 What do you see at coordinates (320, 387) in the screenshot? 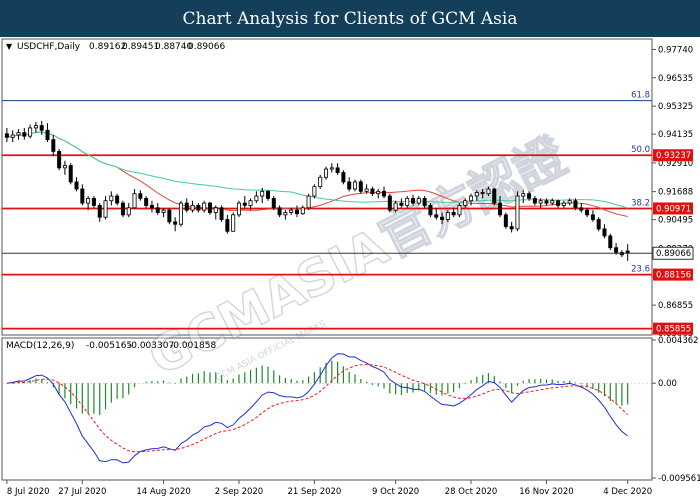
I see `macd-histogram` at bounding box center [320, 387].